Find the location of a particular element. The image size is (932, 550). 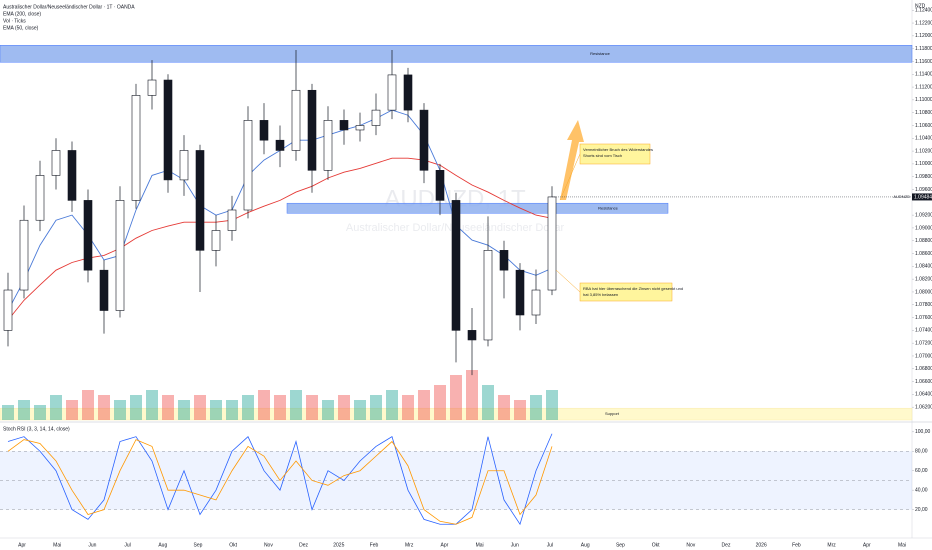

y-tick-label: 1.10600 is located at coordinates (923, 126).